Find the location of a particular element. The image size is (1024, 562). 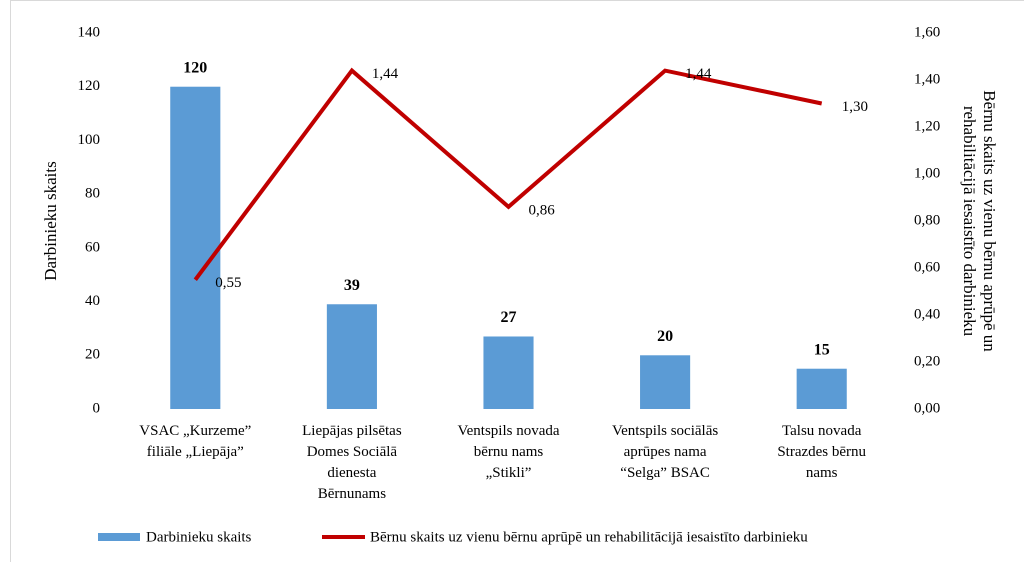

bar-value-label: 39 is located at coordinates (352, 285).